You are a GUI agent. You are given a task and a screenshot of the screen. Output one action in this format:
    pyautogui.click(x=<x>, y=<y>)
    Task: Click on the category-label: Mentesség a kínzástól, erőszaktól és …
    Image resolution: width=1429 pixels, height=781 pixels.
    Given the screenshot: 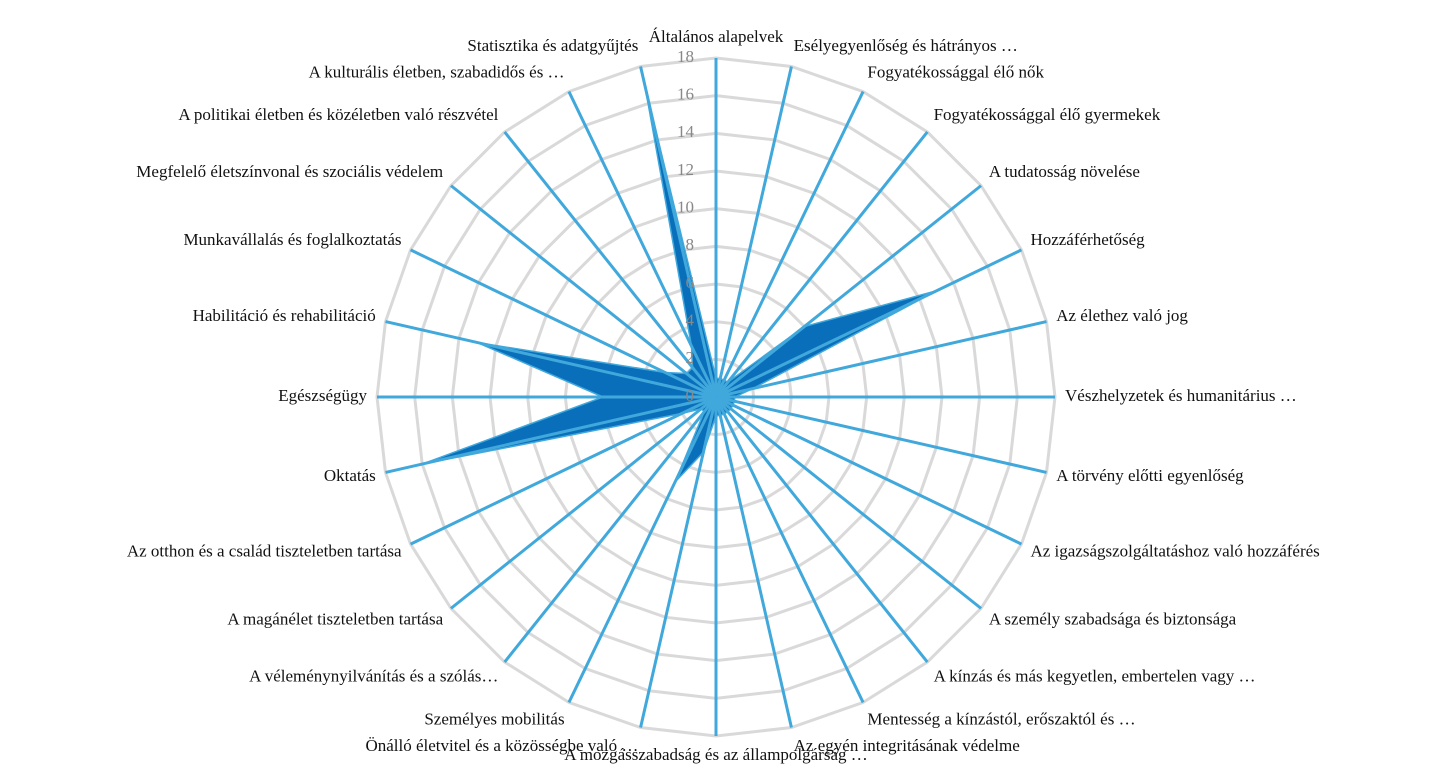 What is the action you would take?
    pyautogui.click(x=1001, y=718)
    